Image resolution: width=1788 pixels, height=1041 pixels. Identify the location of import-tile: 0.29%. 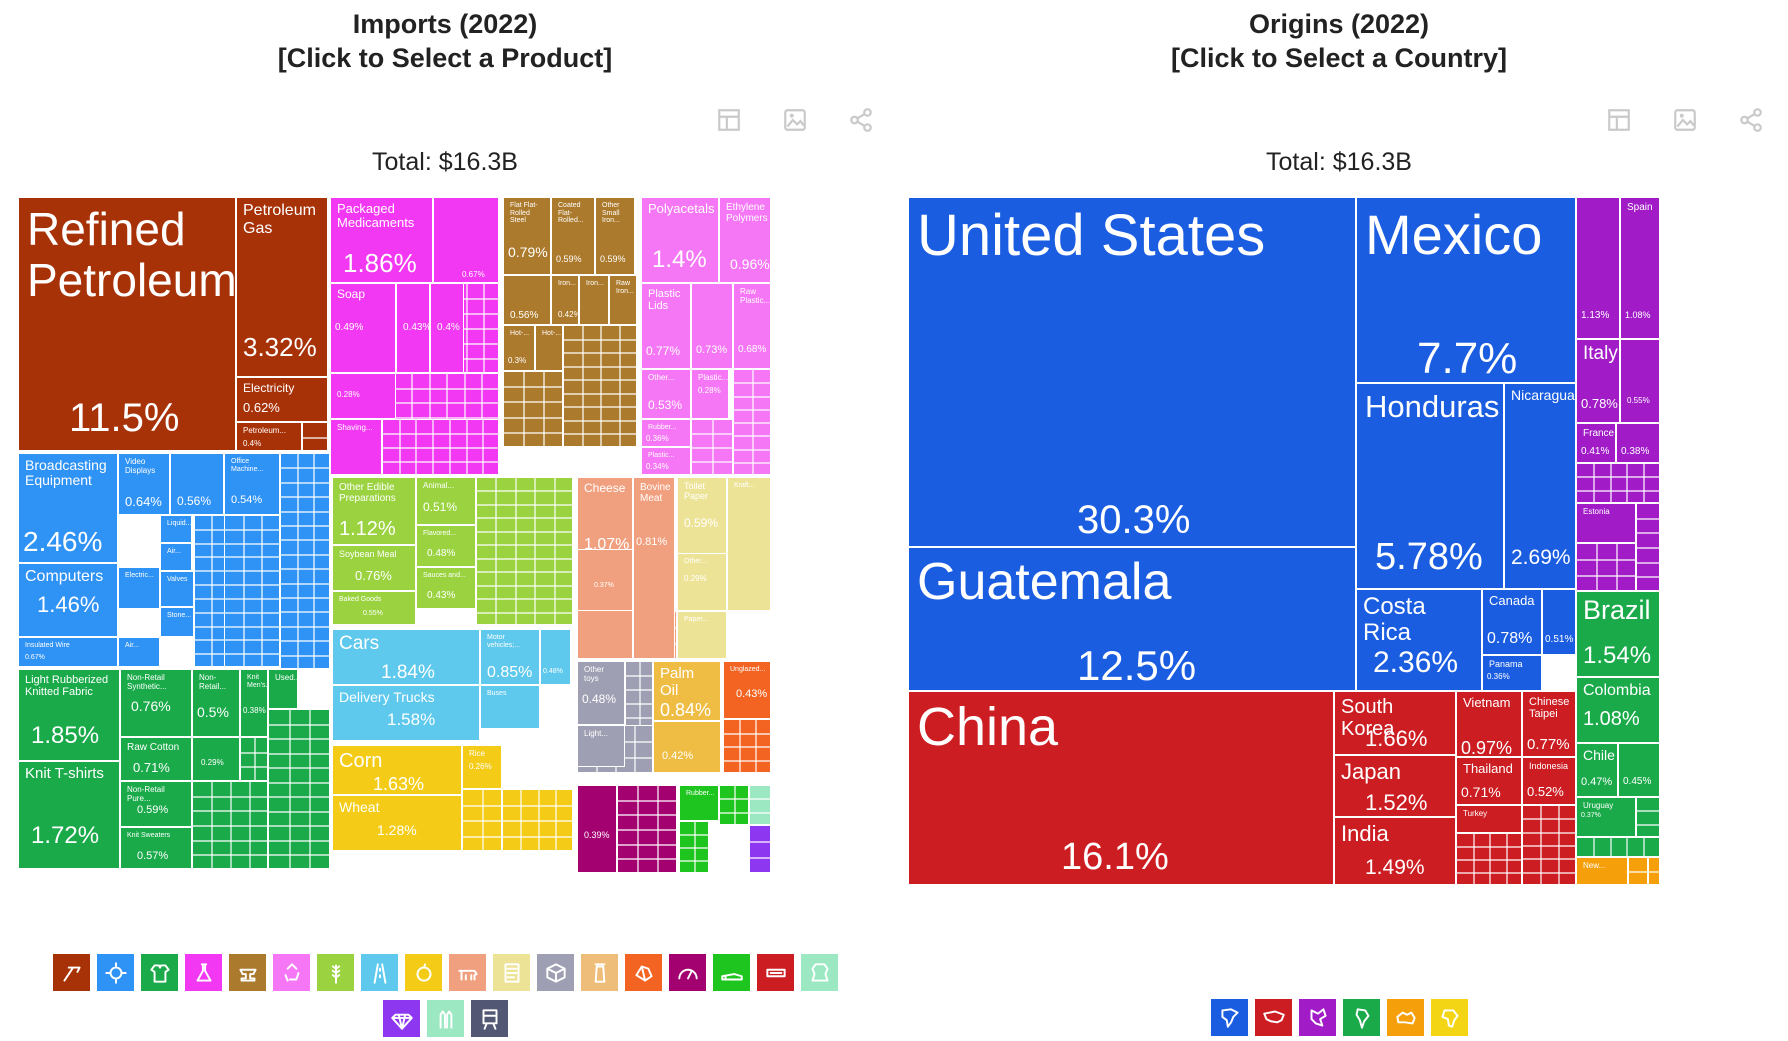
(216, 759).